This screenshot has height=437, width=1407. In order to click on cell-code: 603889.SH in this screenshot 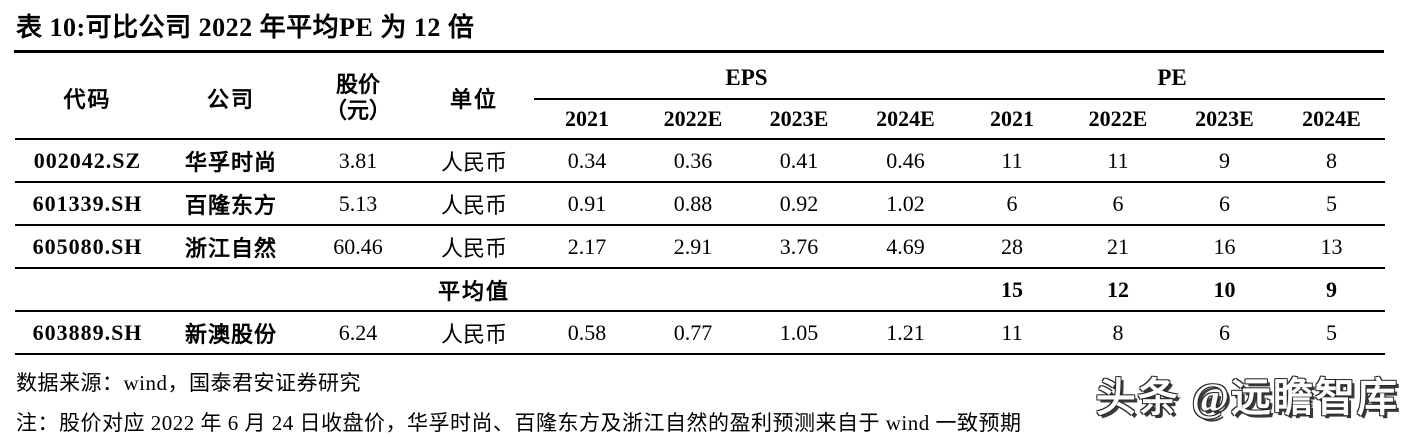, I will do `click(87, 333)`.